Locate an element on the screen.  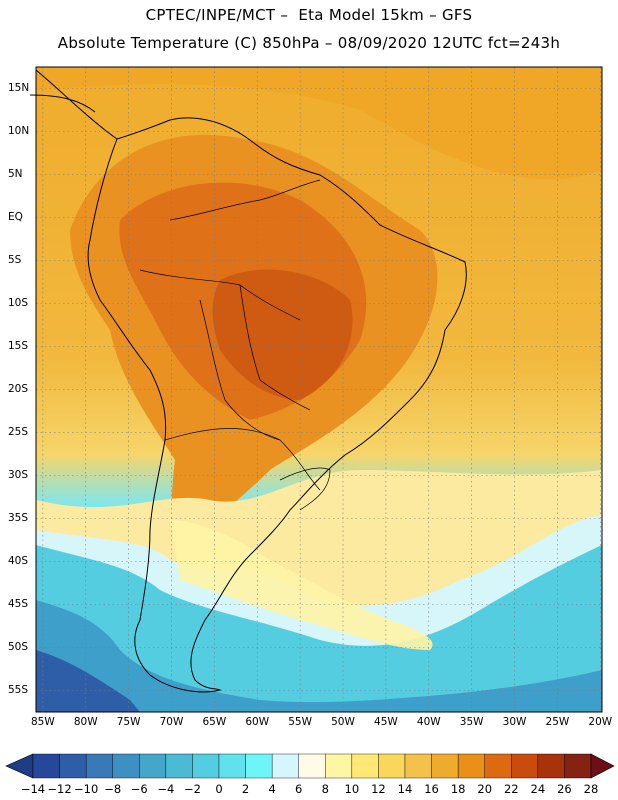
lon-label: 20W is located at coordinates (600, 722).